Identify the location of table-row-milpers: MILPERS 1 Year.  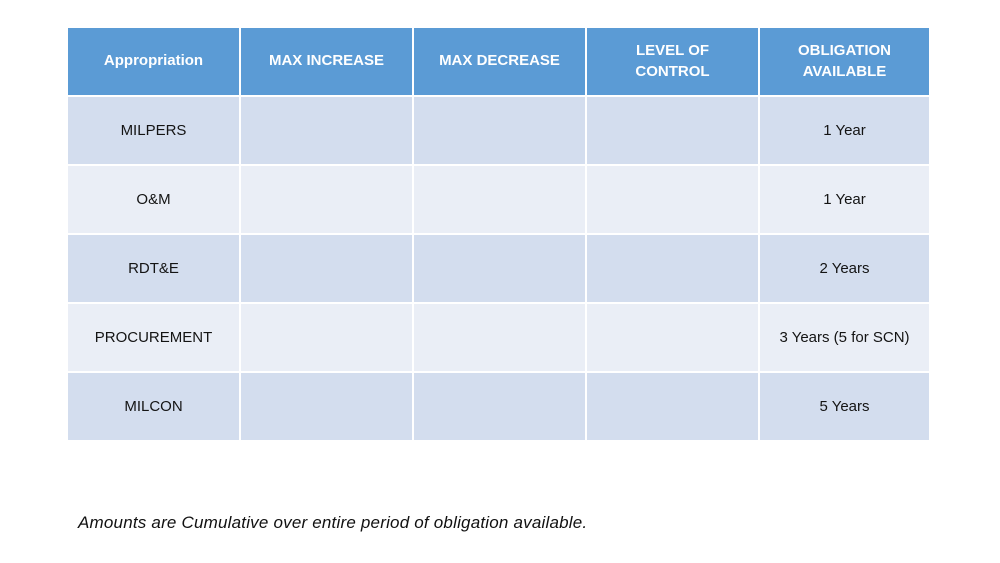
(498, 130).